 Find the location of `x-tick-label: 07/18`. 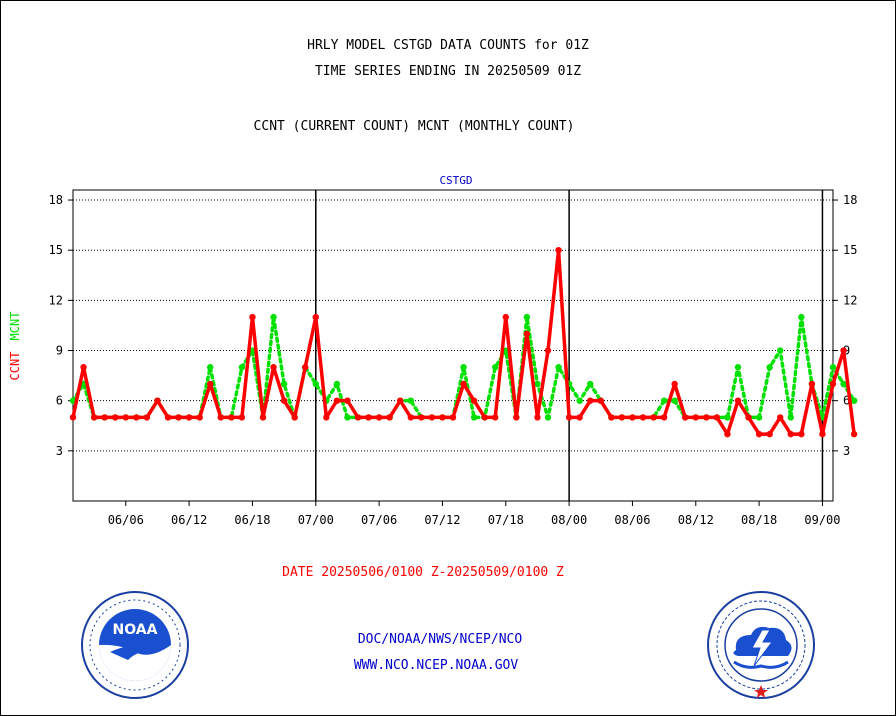

x-tick-label: 07/18 is located at coordinates (506, 520).